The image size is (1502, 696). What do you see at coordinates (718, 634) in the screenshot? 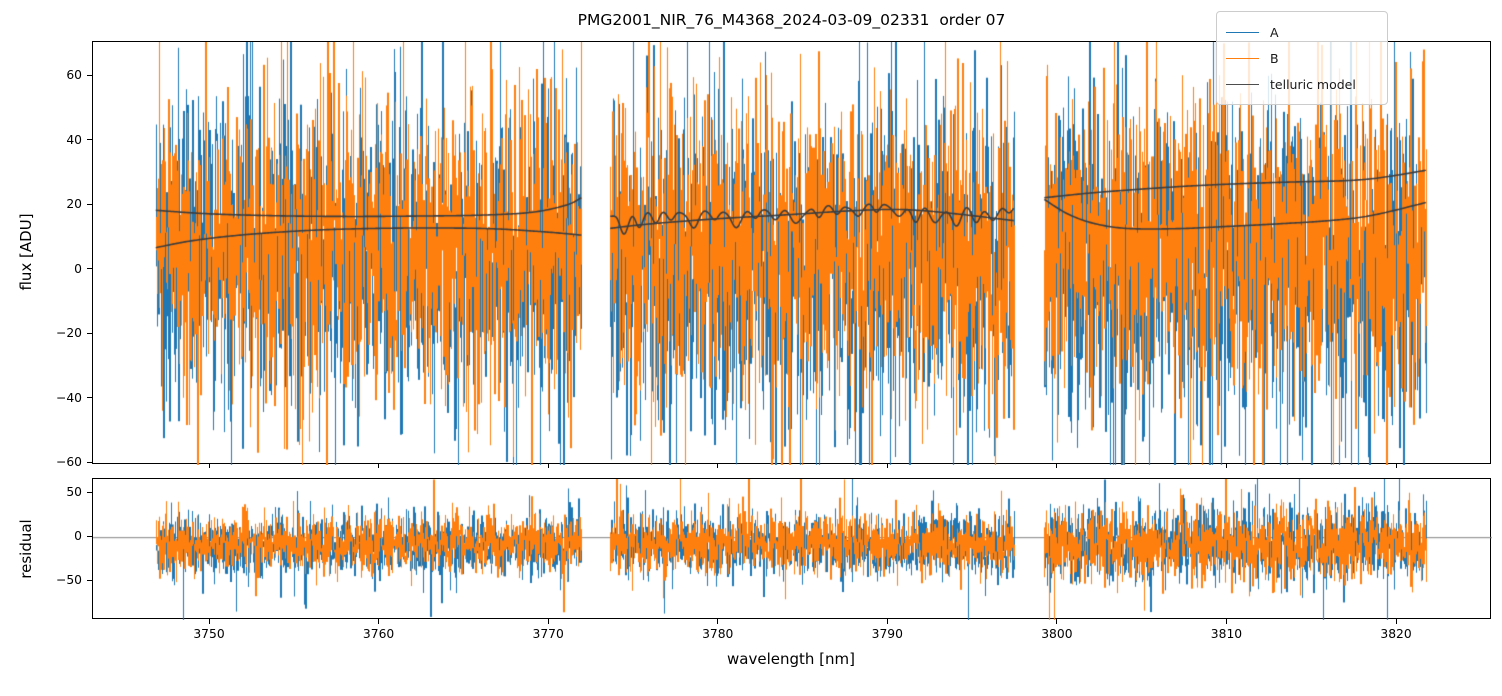
I see `x-tick-label: 3780` at bounding box center [718, 634].